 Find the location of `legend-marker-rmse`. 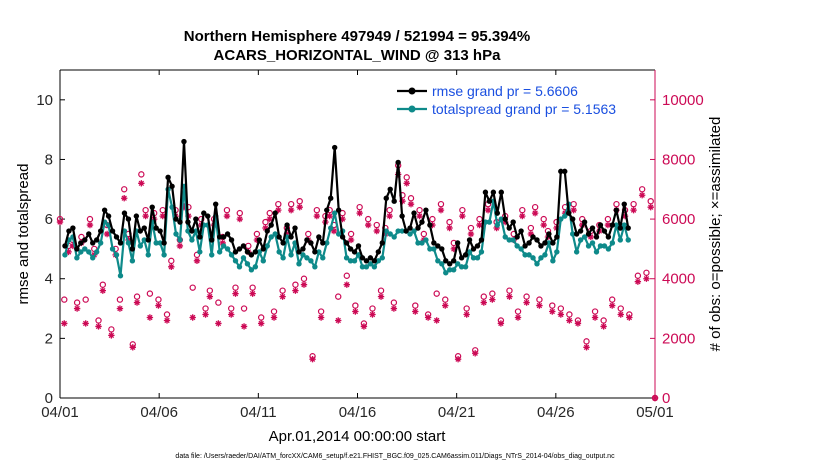

legend-marker-rmse is located at coordinates (412, 91).